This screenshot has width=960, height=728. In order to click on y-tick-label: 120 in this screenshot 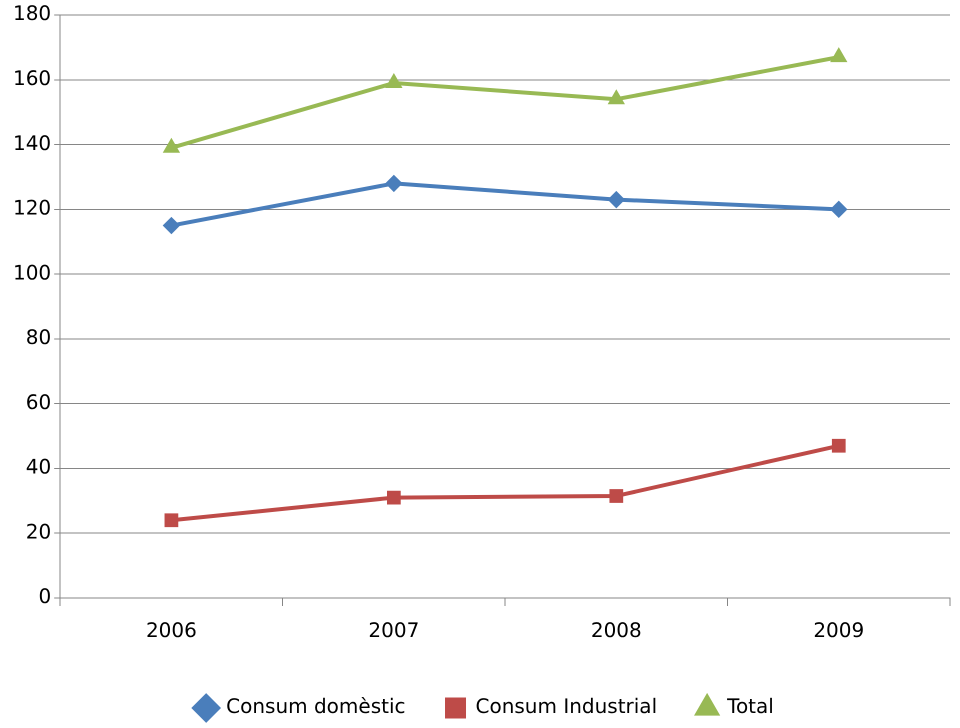, I will do `click(32, 208)`.